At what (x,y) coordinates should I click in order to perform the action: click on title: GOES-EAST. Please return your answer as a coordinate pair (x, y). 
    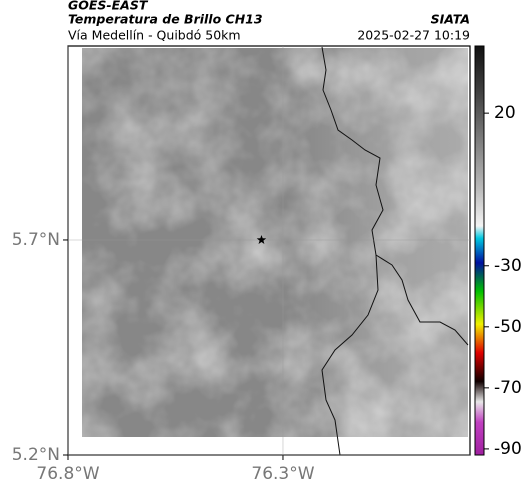
    Looking at the image, I should click on (108, 6).